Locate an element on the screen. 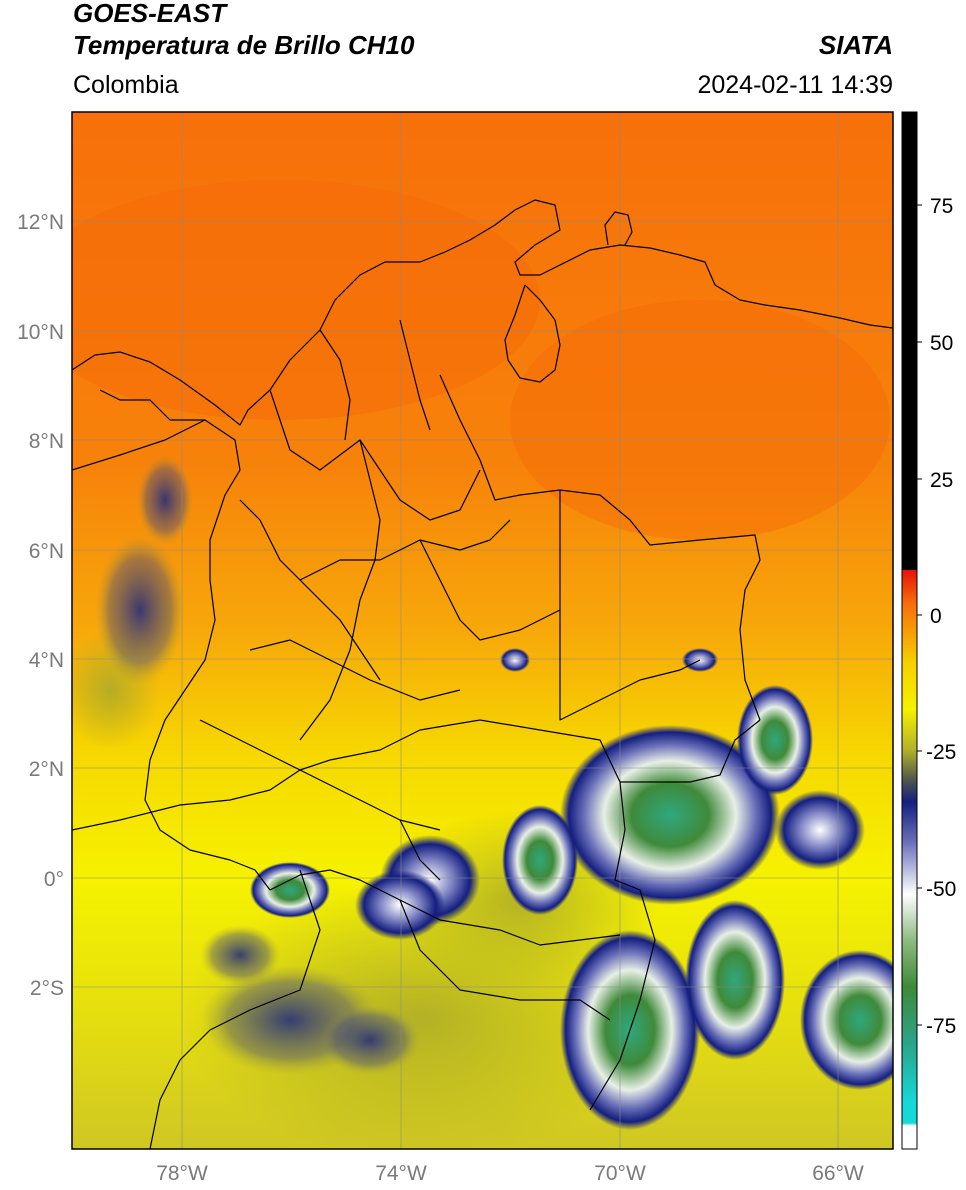 This screenshot has height=1190, width=966. lat-label: 6°N is located at coordinates (46, 551).